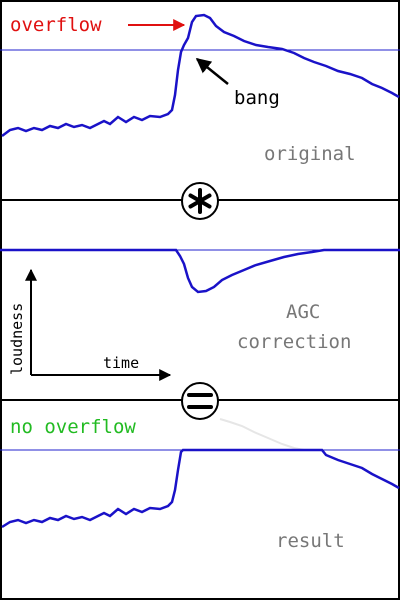  Describe the element at coordinates (294, 342) in the screenshot. I see `correction-label-line2: correction` at that location.